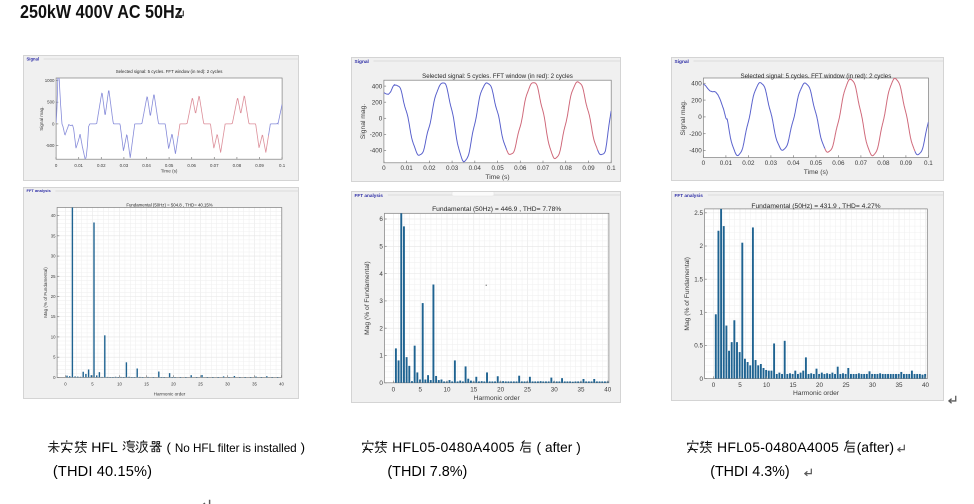 This screenshot has width=974, height=504. What do you see at coordinates (49, 145) in the screenshot?
I see `svg-text: -500` at bounding box center [49, 145].